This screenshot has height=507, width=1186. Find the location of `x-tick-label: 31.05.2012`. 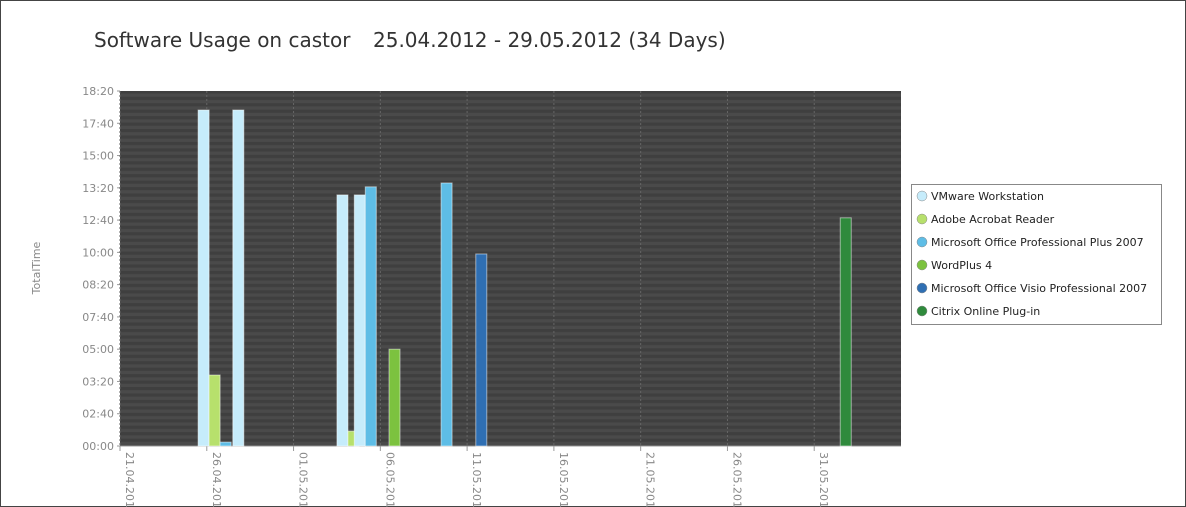

x-tick-label: 31.05.2012 is located at coordinates (823, 479).